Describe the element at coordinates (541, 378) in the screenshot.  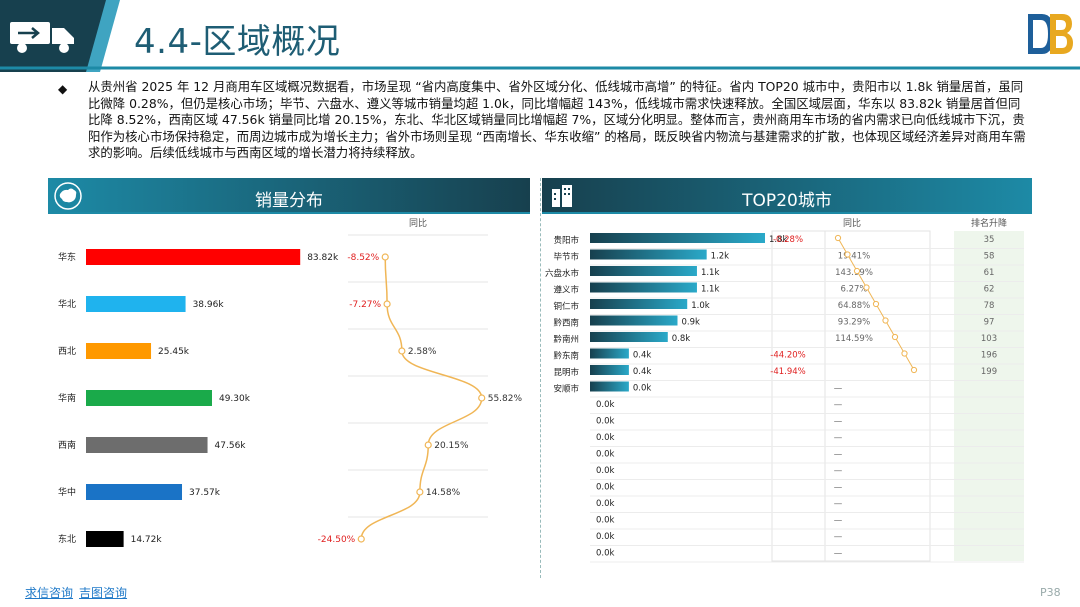
I see `panel-divider` at that location.